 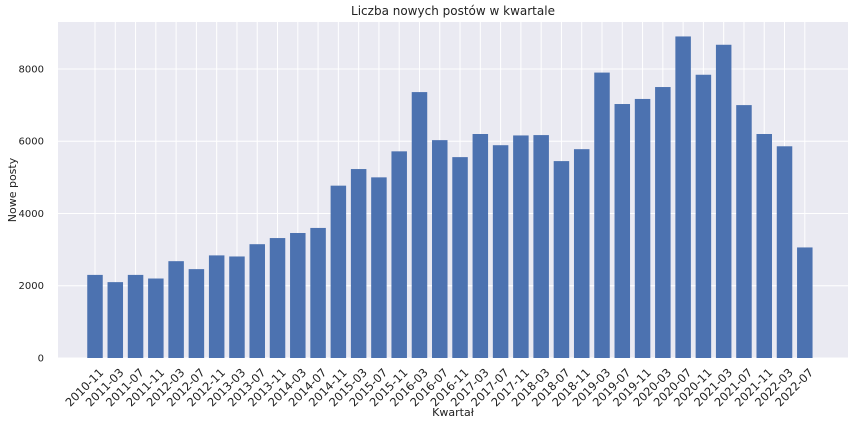 What do you see at coordinates (31, 69) in the screenshot?
I see `y-tick-label: 8000` at bounding box center [31, 69].